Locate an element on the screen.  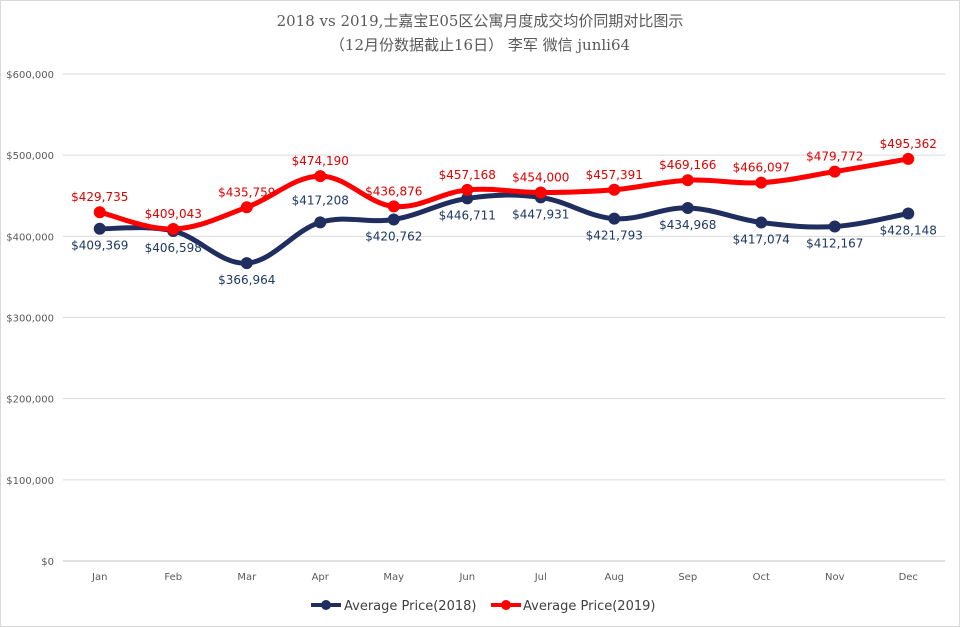
data-label-2019: $436,876 is located at coordinates (393, 191).